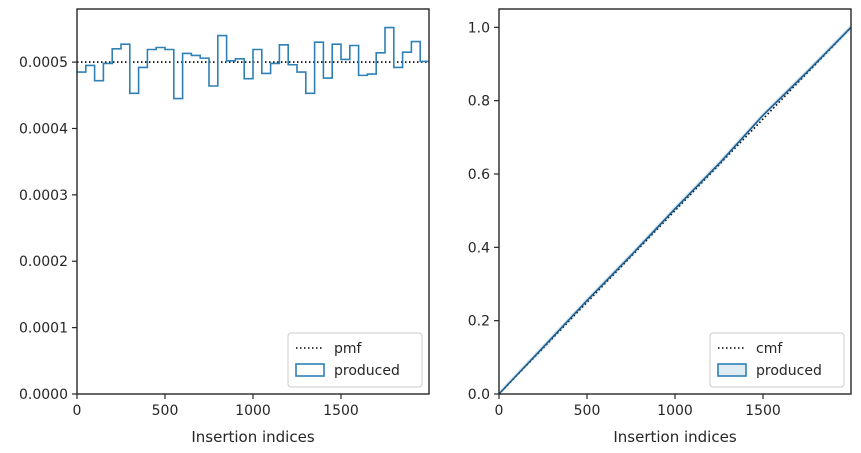 The width and height of the screenshot is (861, 453). What do you see at coordinates (43, 329) in the screenshot?
I see `left-y-tick-label: 0.0001` at bounding box center [43, 329].